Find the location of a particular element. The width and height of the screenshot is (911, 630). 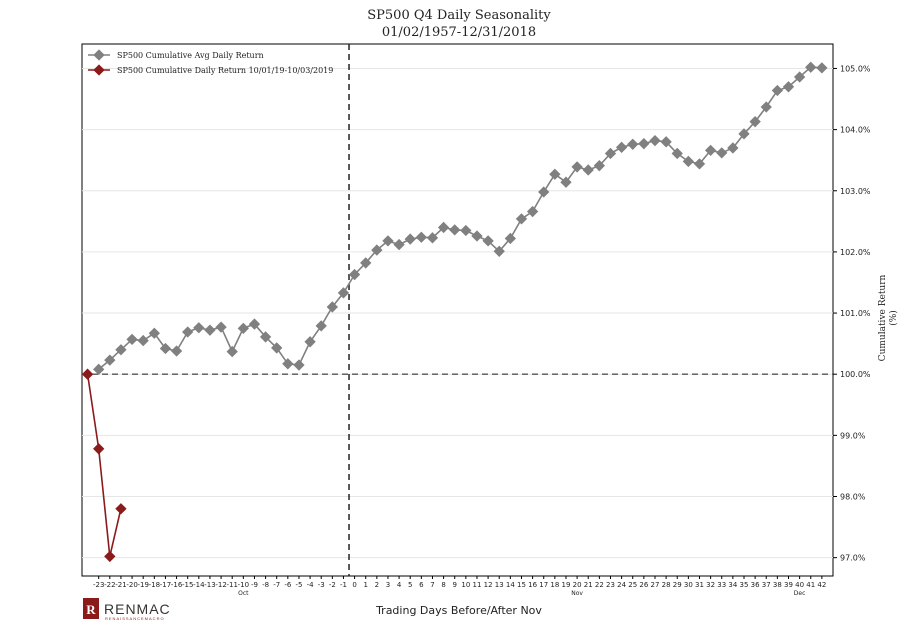

x-tick-label: 1 is located at coordinates (365, 585).